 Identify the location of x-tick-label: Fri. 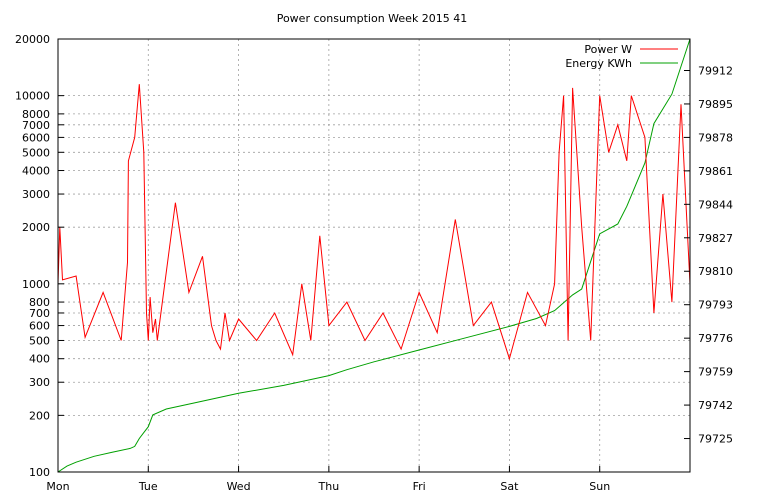
(419, 486).